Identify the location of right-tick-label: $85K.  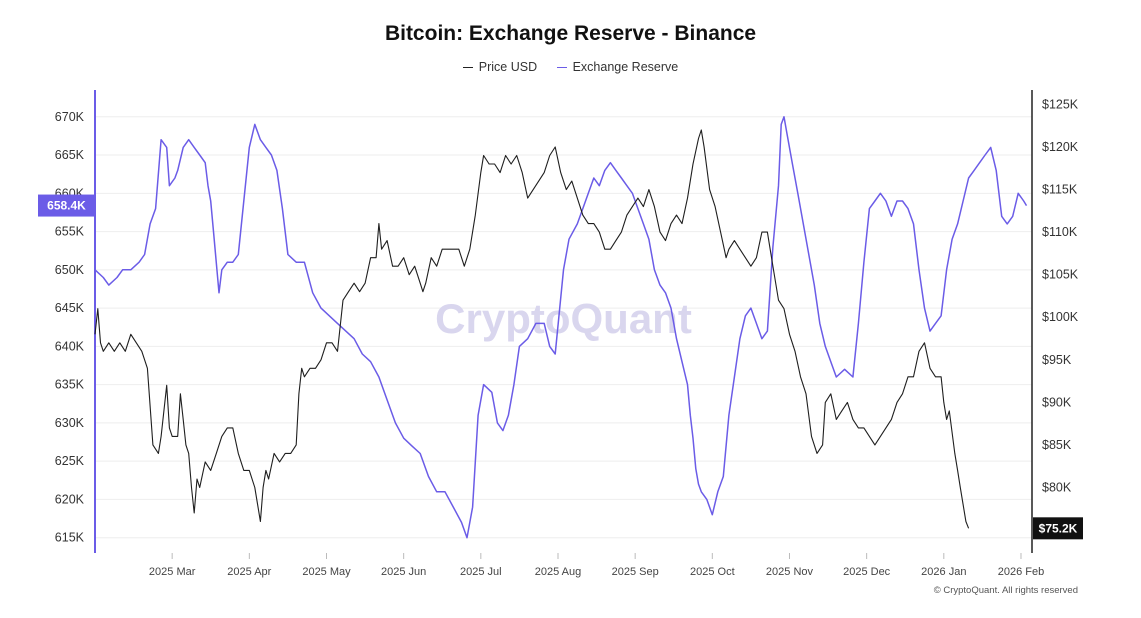
(1057, 445).